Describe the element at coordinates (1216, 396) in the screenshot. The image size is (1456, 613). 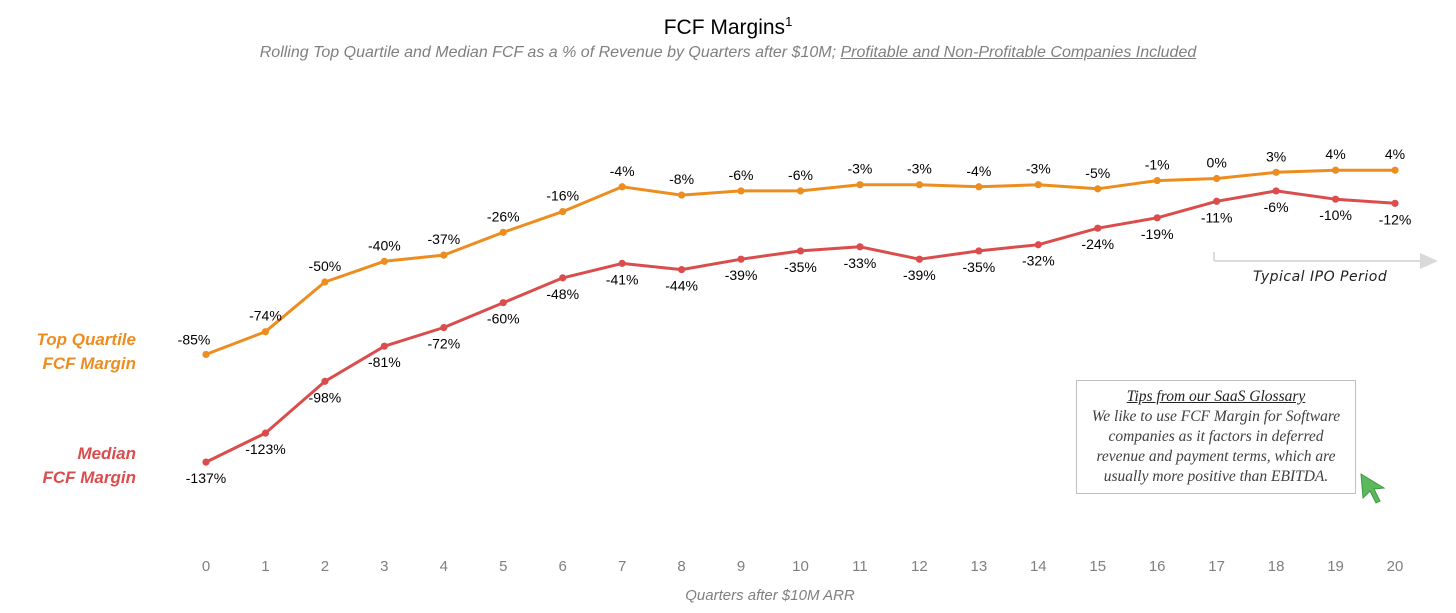
I see `tips-title: Tips from our SaaS Glossary` at that location.